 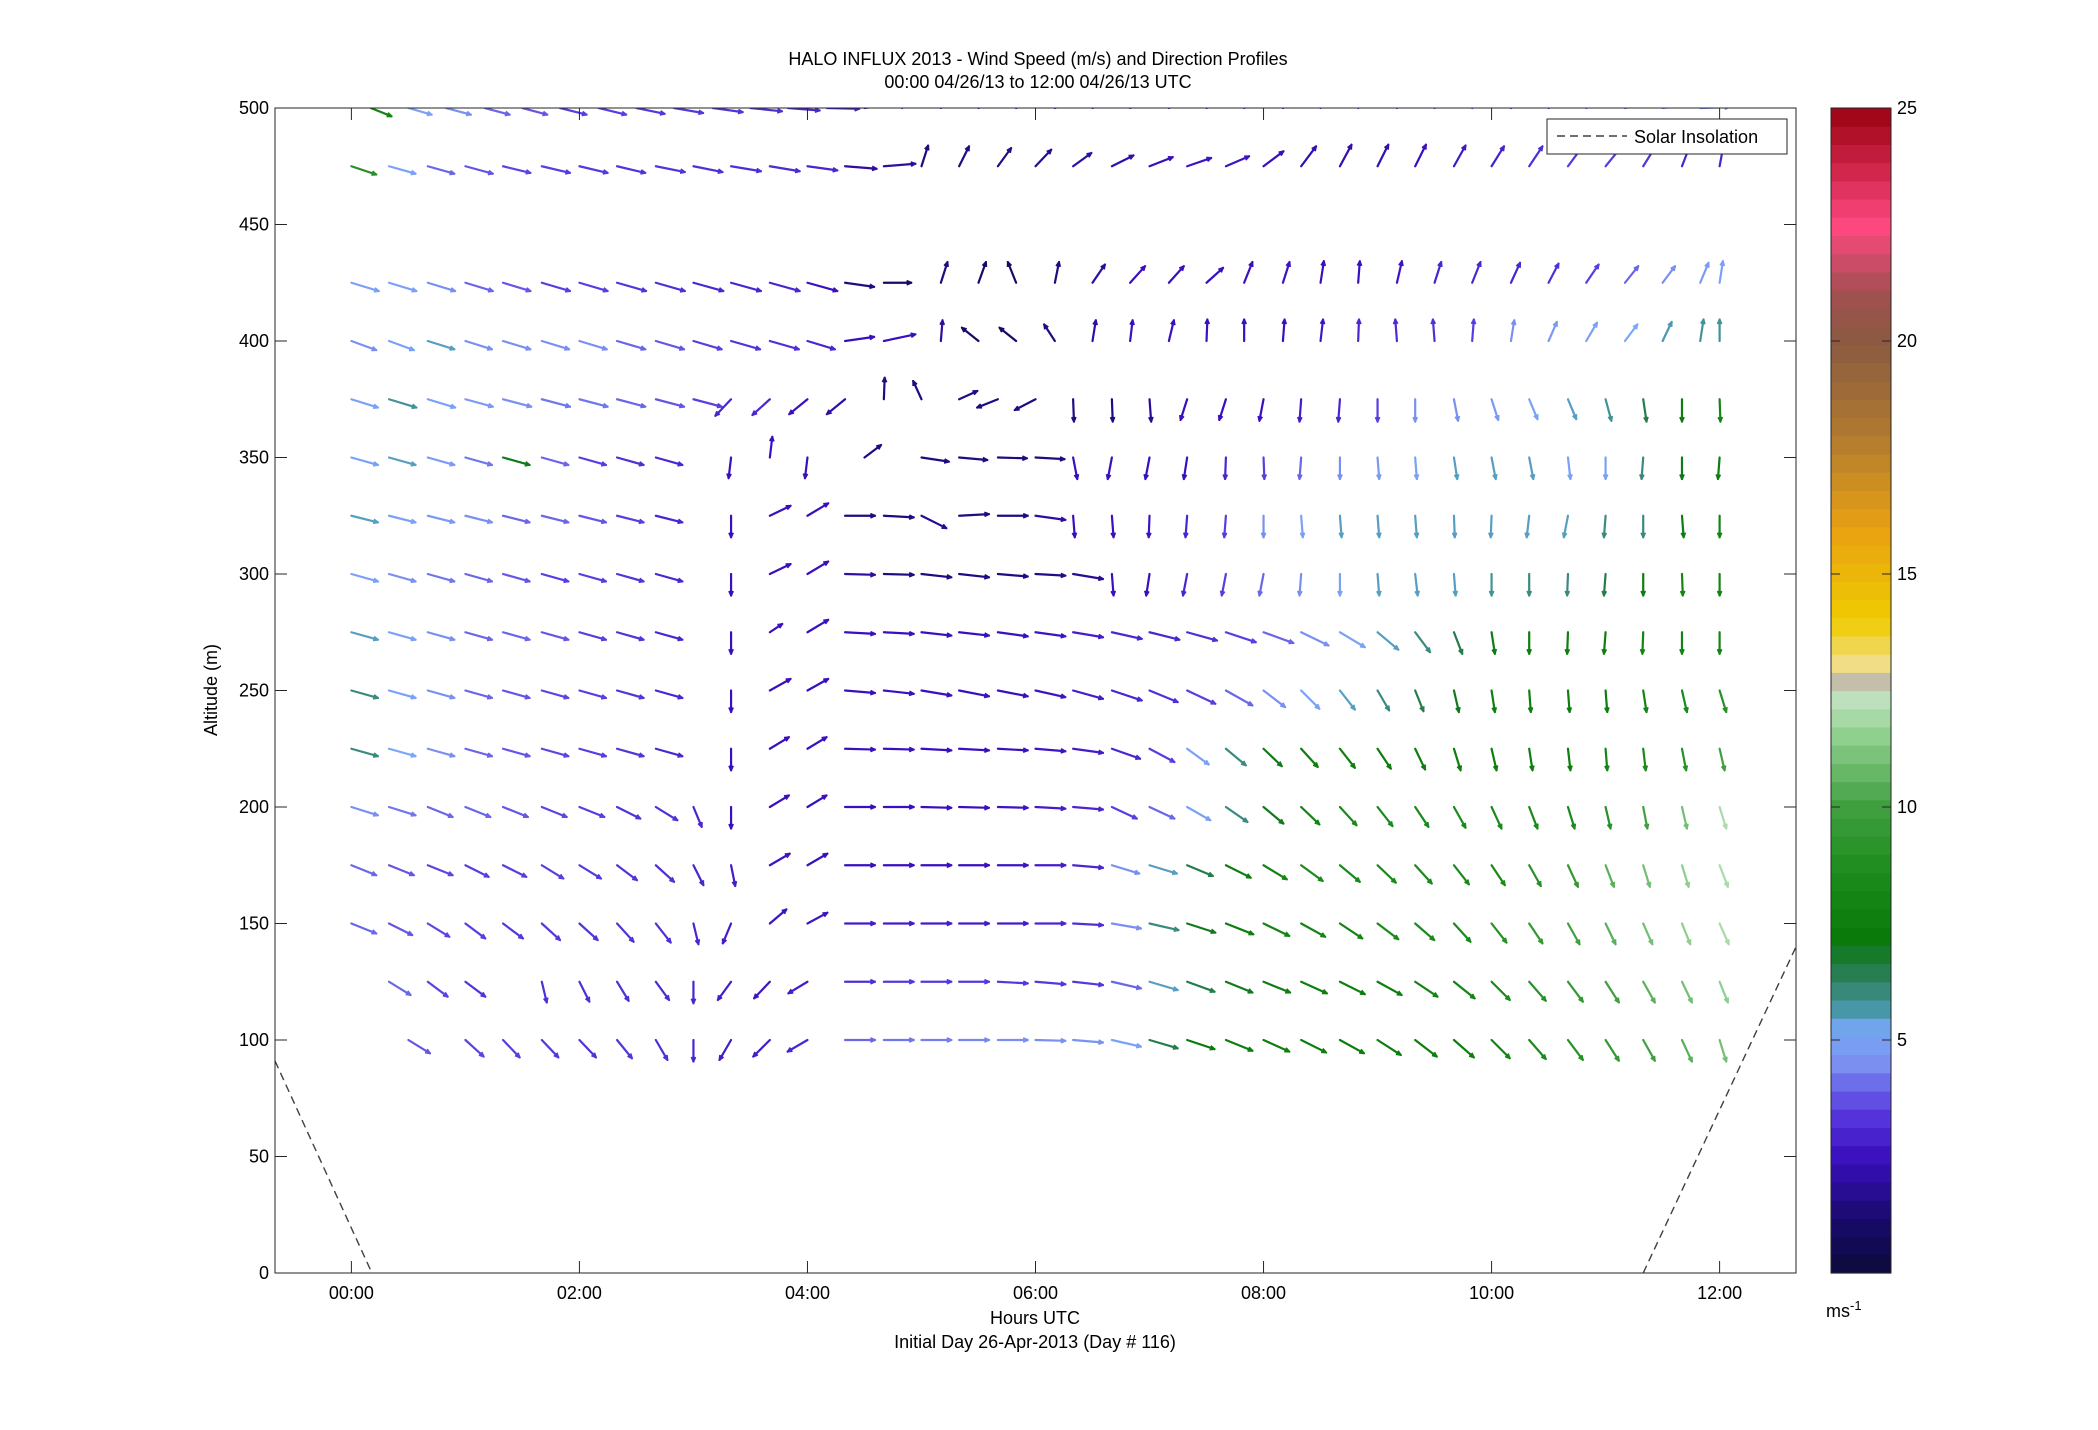 I want to click on y-tick-label: 200, so click(x=254, y=807).